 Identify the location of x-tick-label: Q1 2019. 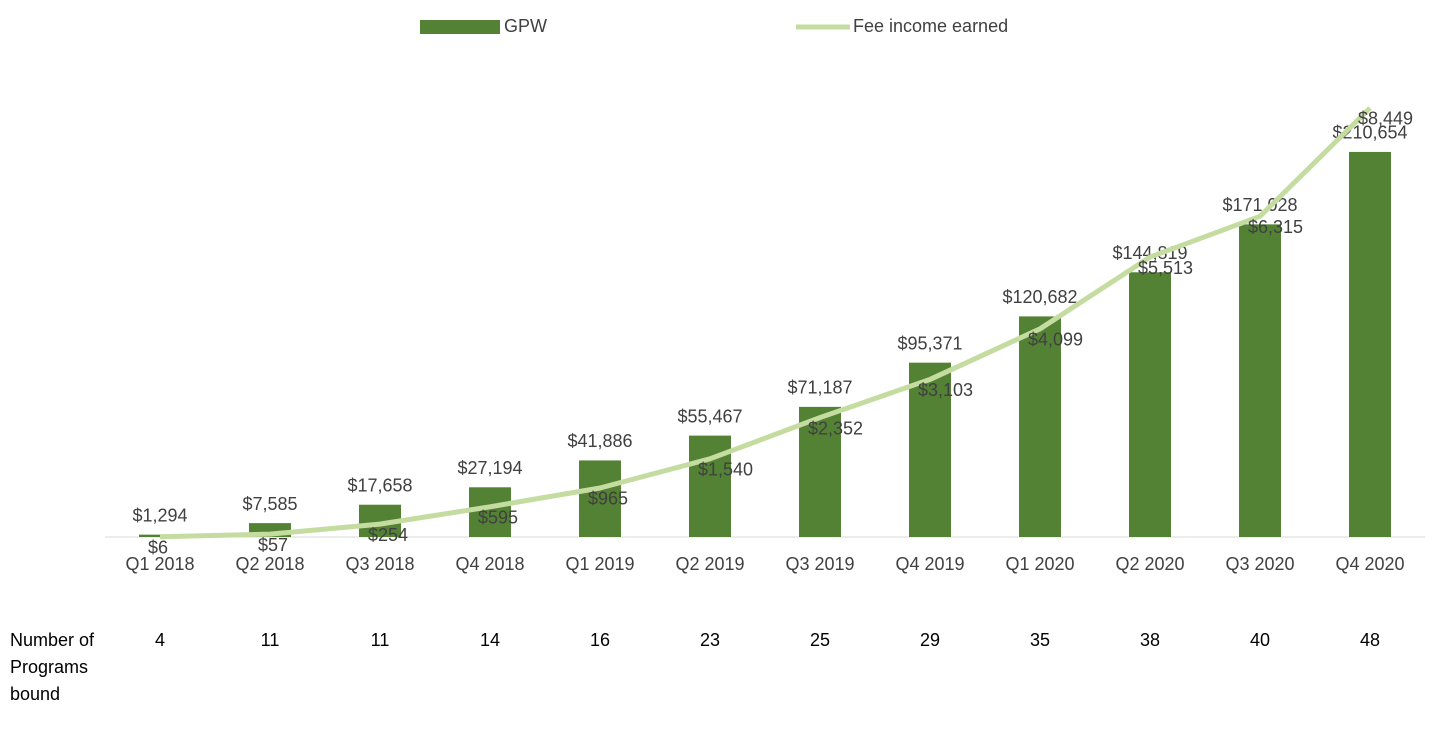
(599, 564).